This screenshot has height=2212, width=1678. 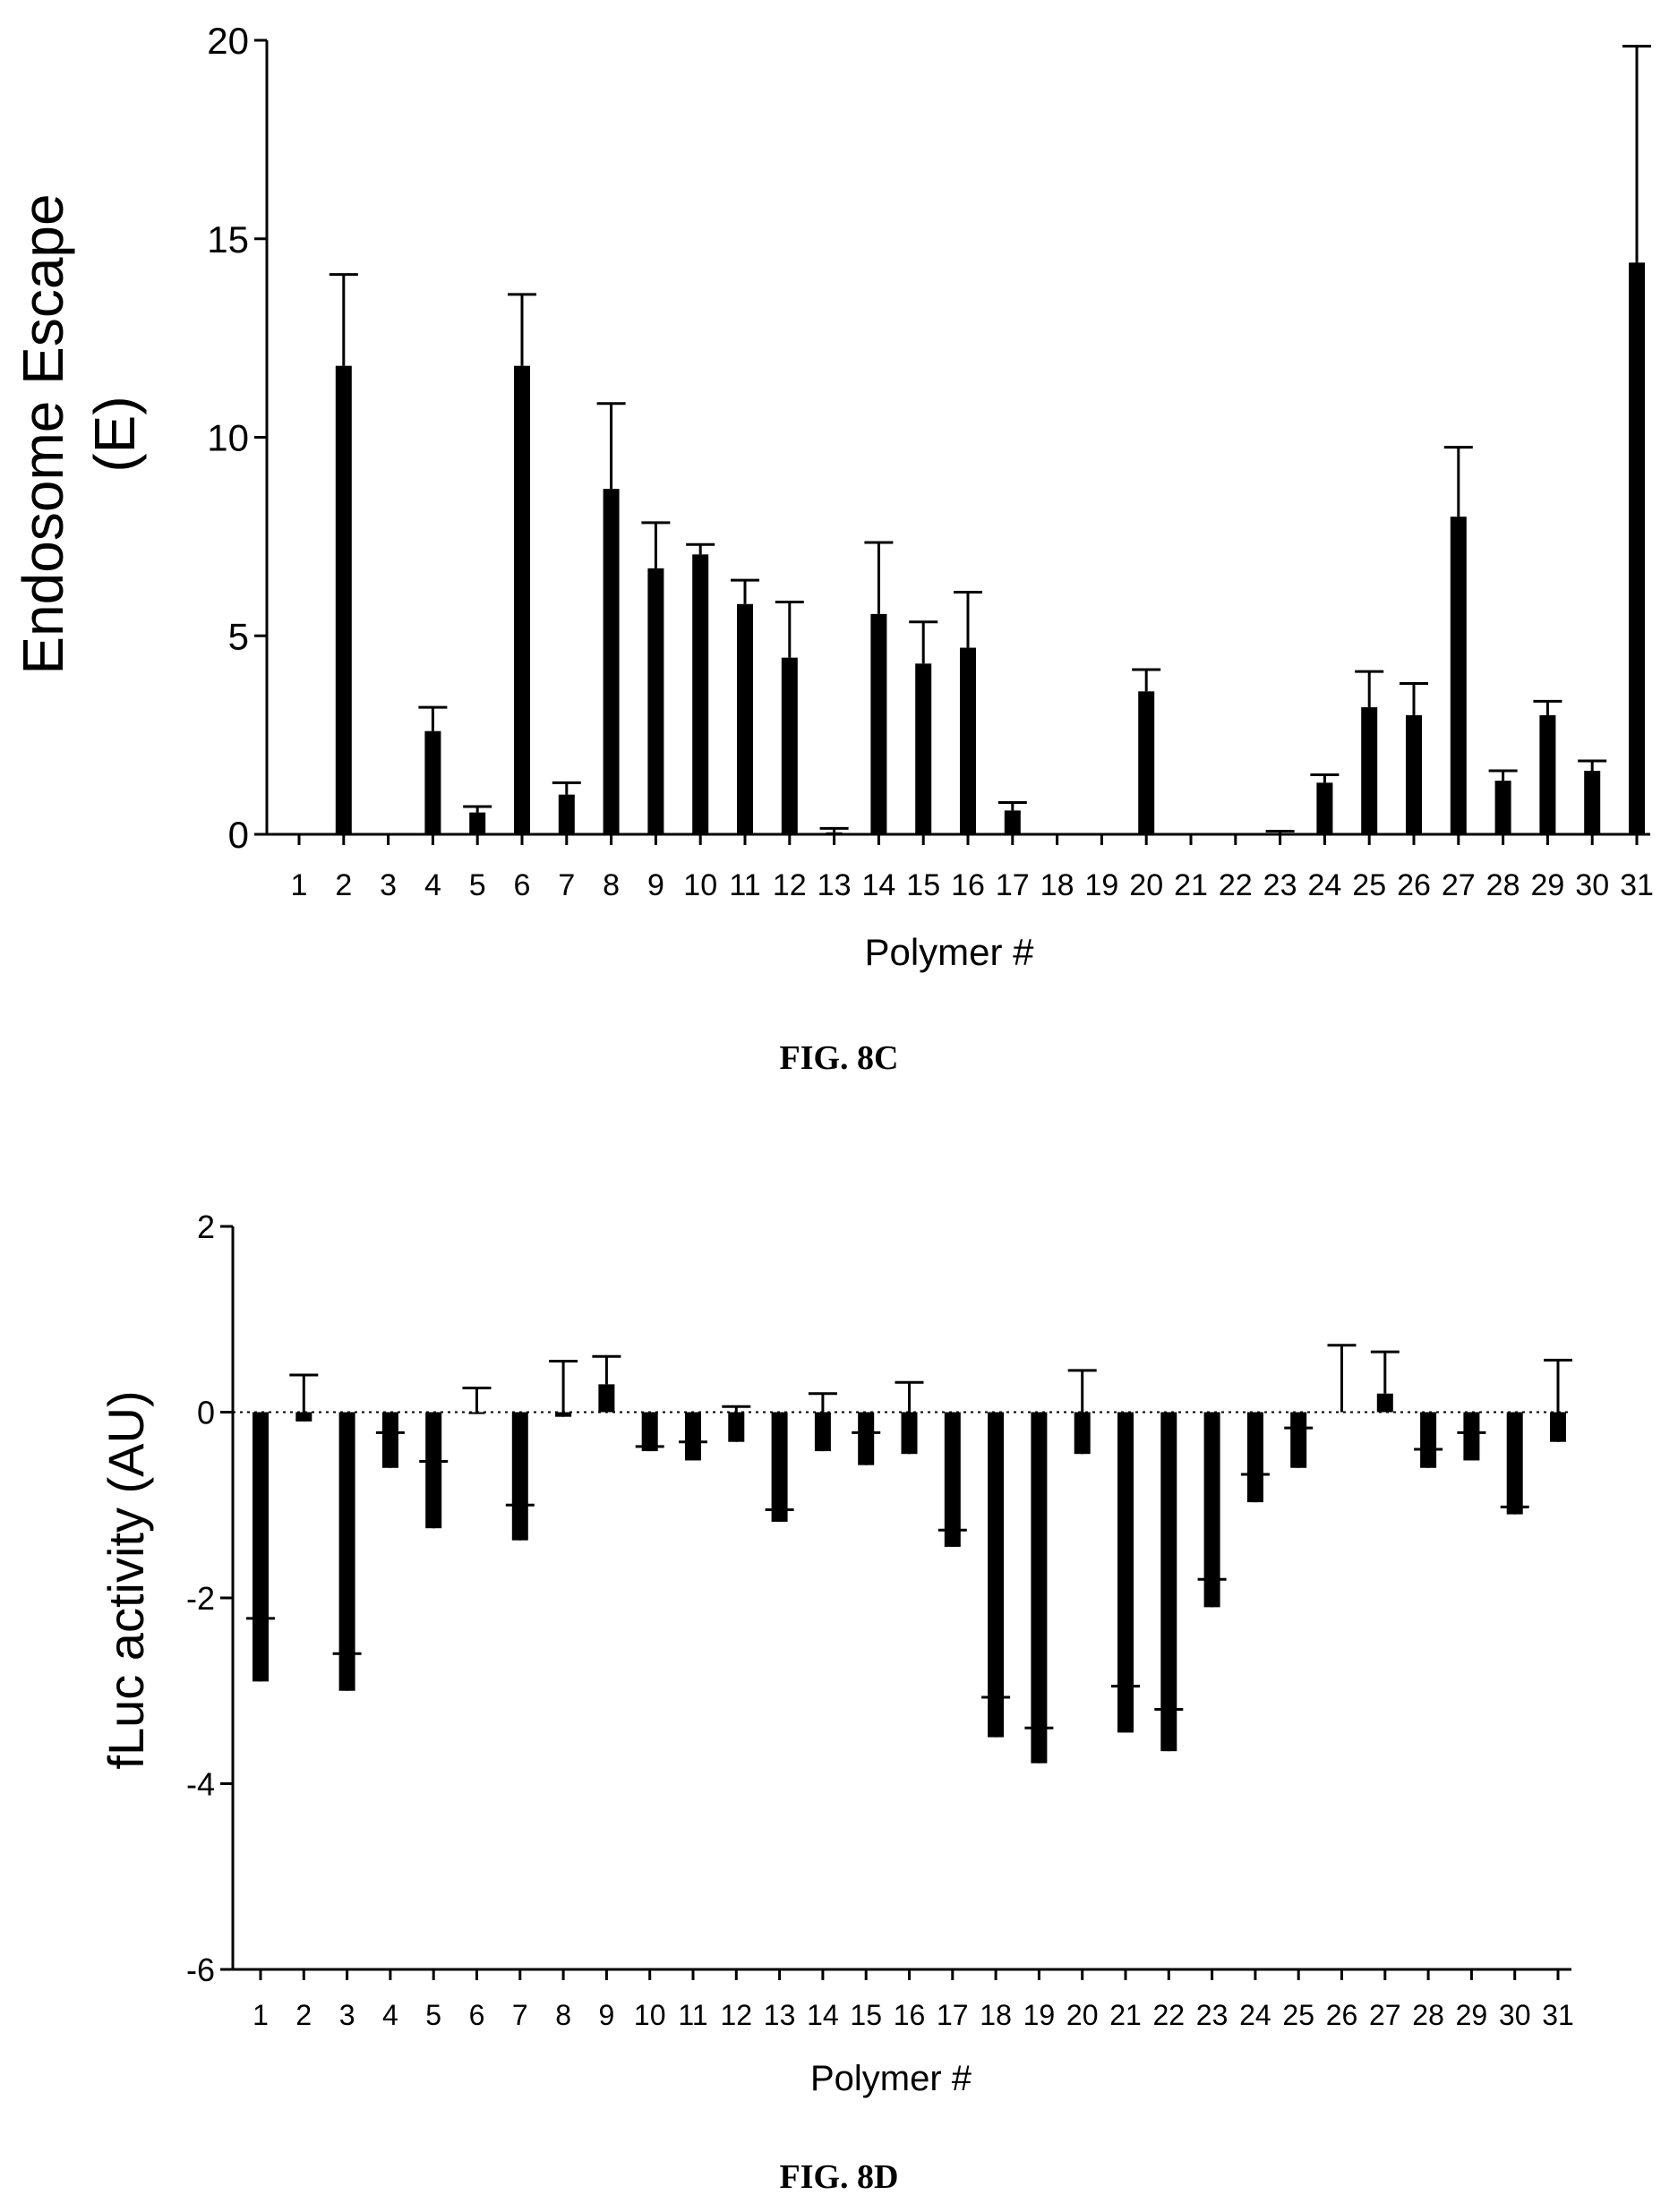 I want to click on x-tick-label: 6, so click(x=477, y=2015).